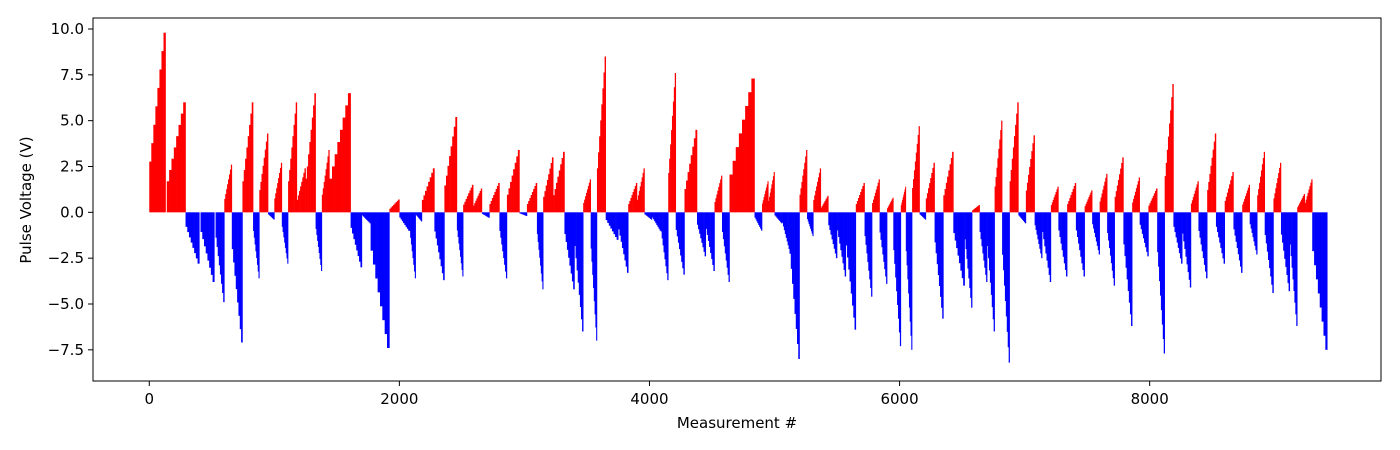  I want to click on y-tick-label: 2.5, so click(72, 167).